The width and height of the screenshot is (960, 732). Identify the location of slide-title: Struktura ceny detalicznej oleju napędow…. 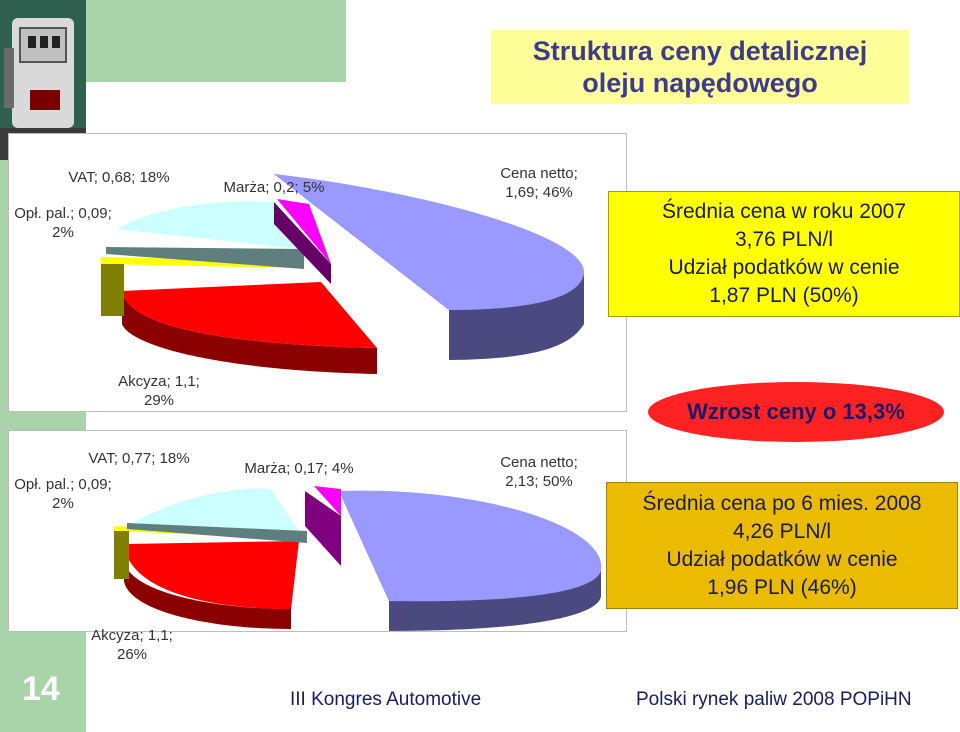
(700, 67).